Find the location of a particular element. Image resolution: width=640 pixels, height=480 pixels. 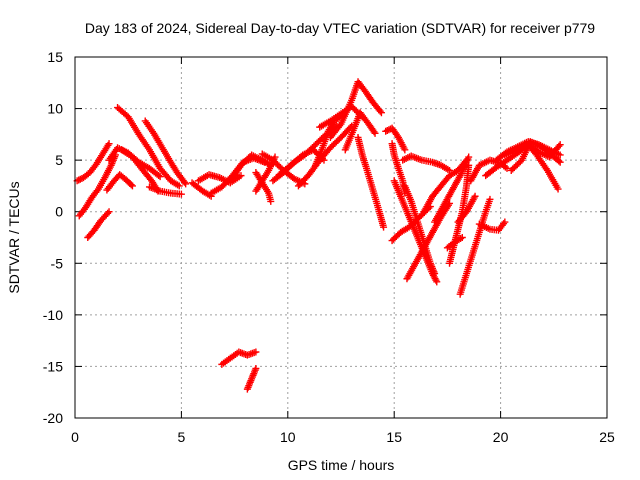

y-tick-label: -10 is located at coordinates (53, 315).